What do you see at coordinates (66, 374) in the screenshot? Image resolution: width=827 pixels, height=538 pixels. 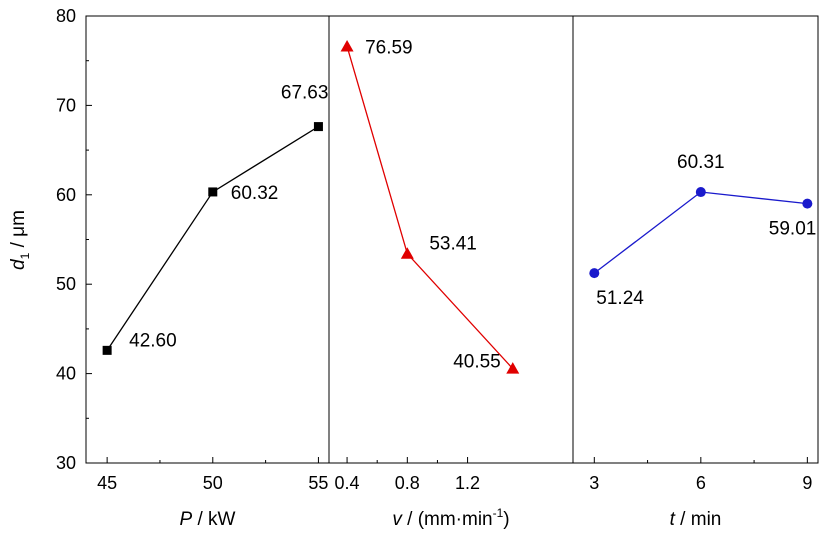 I see `y-tick-label: 40` at bounding box center [66, 374].